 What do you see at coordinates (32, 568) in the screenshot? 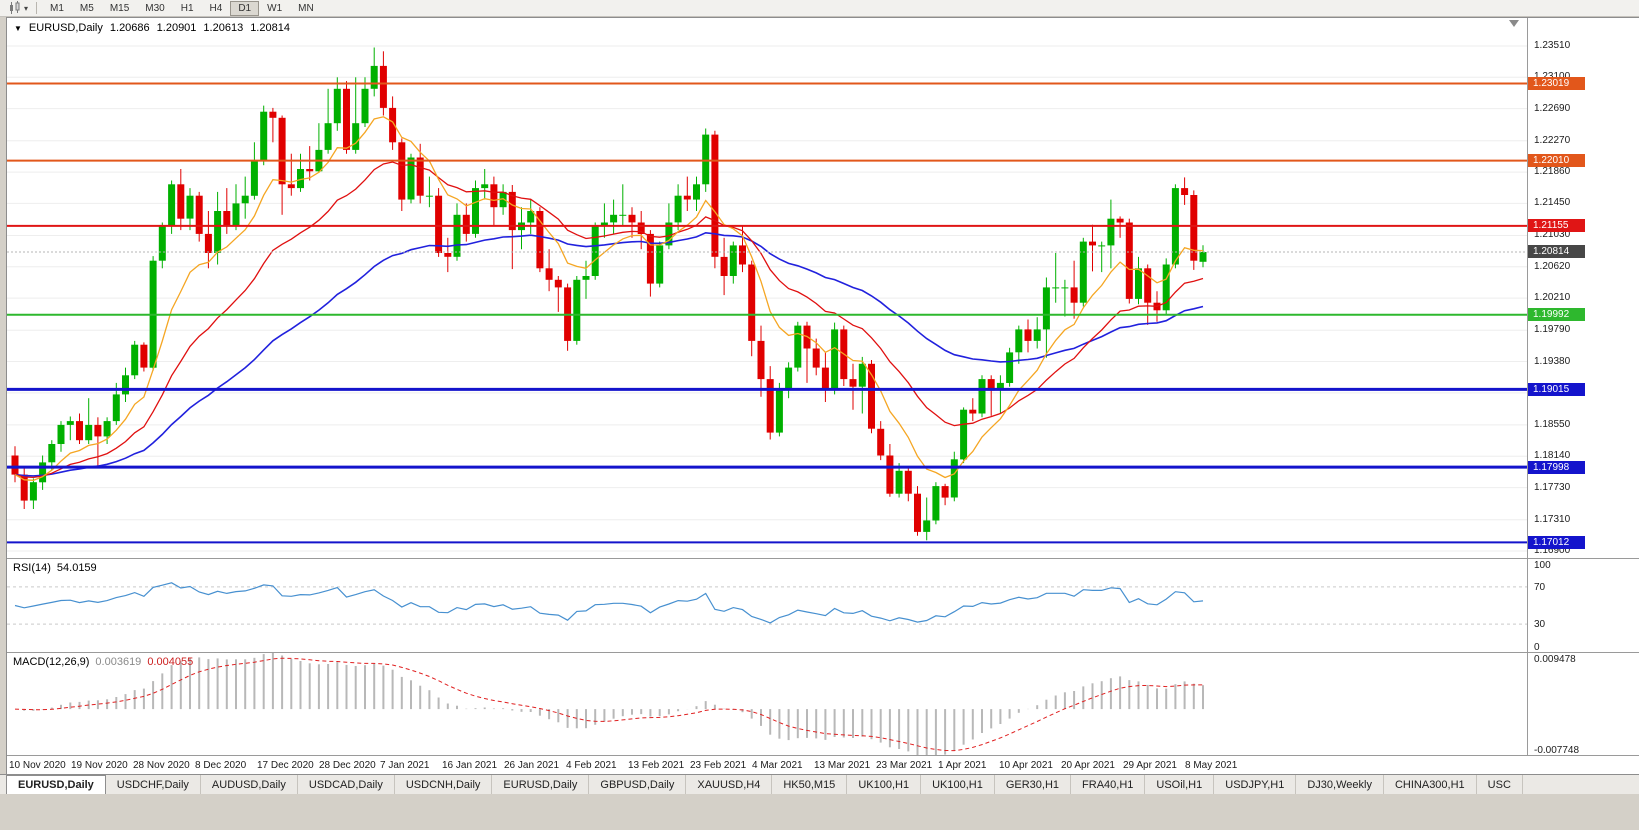
I see `rsi-title: RSI(14)` at bounding box center [32, 568].